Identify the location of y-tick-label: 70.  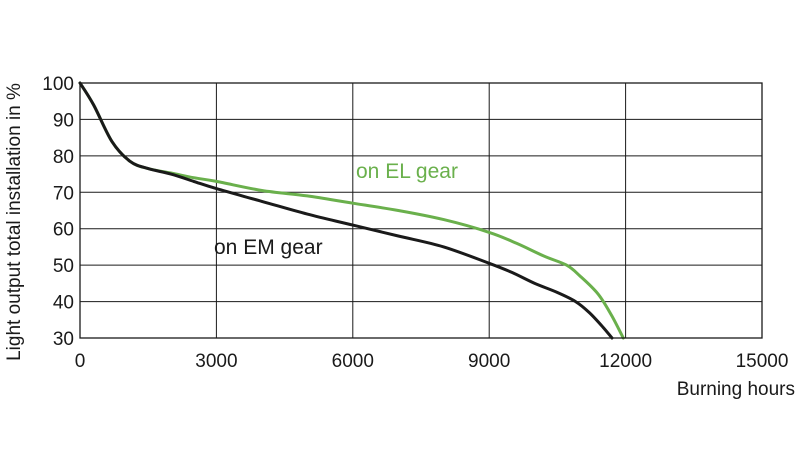
(63, 193).